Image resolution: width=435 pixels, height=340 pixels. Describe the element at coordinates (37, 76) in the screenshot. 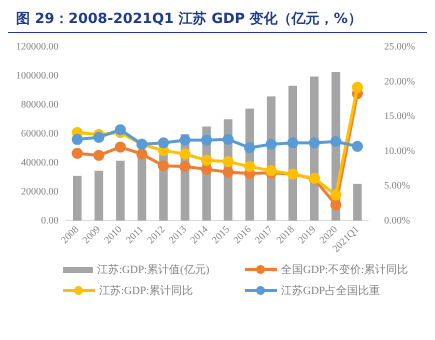

I see `y-tick-label: 100000.00` at that location.